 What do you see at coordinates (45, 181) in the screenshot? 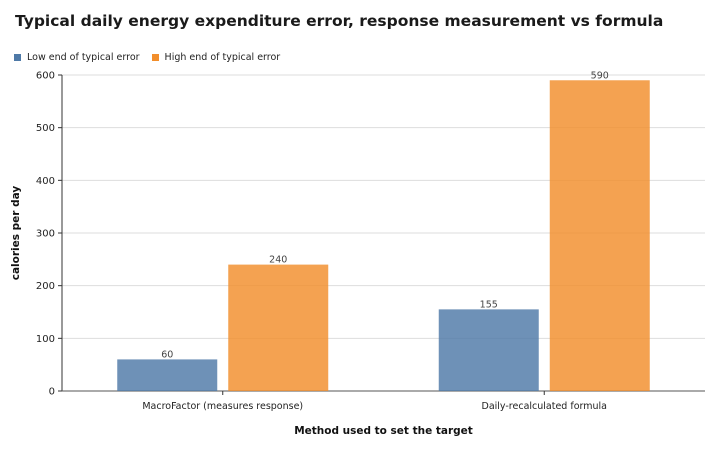
I see `y-tick-label: 400` at bounding box center [45, 181].